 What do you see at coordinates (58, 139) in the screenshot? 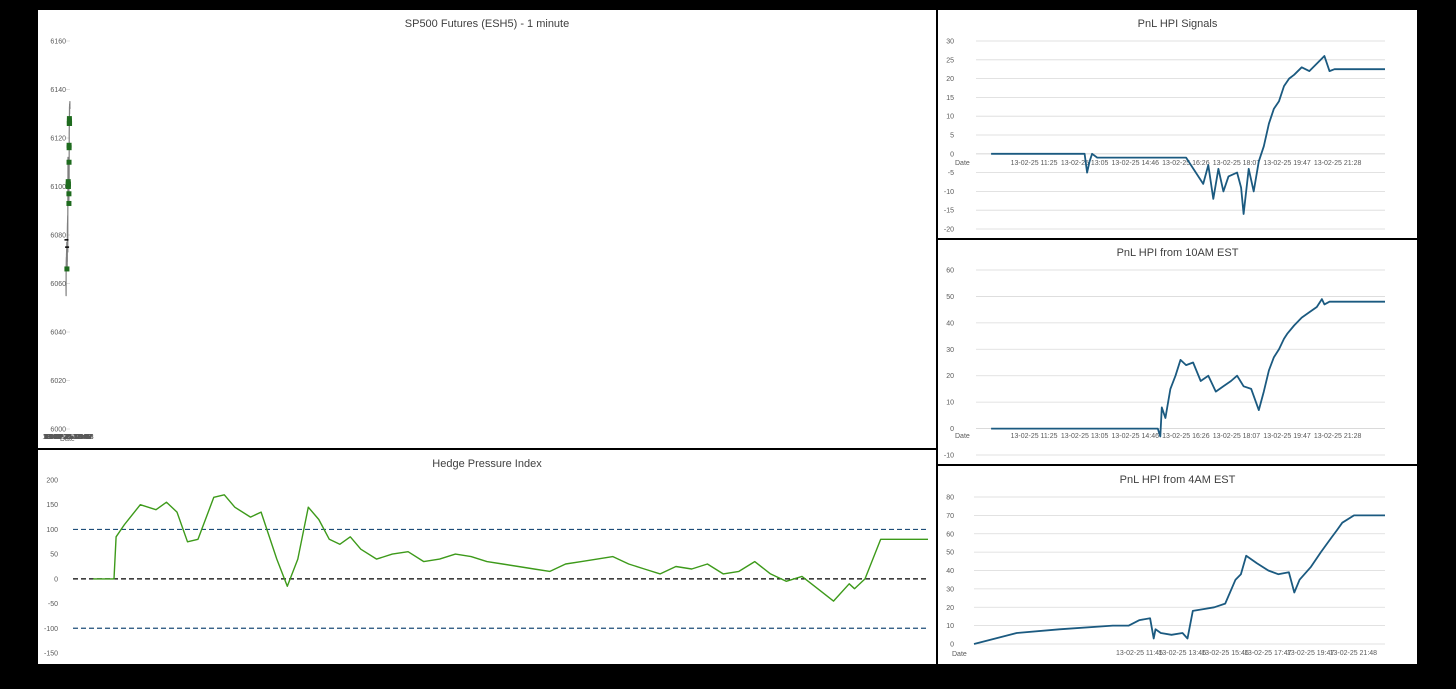
I see `y-tick-label: 6120` at bounding box center [58, 139].